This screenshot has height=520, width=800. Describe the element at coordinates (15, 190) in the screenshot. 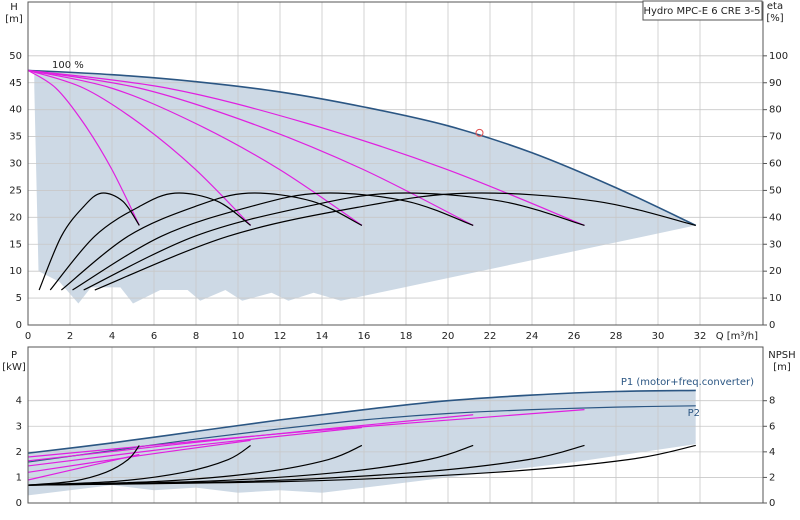

I see `y-tick-label: 25` at that location.